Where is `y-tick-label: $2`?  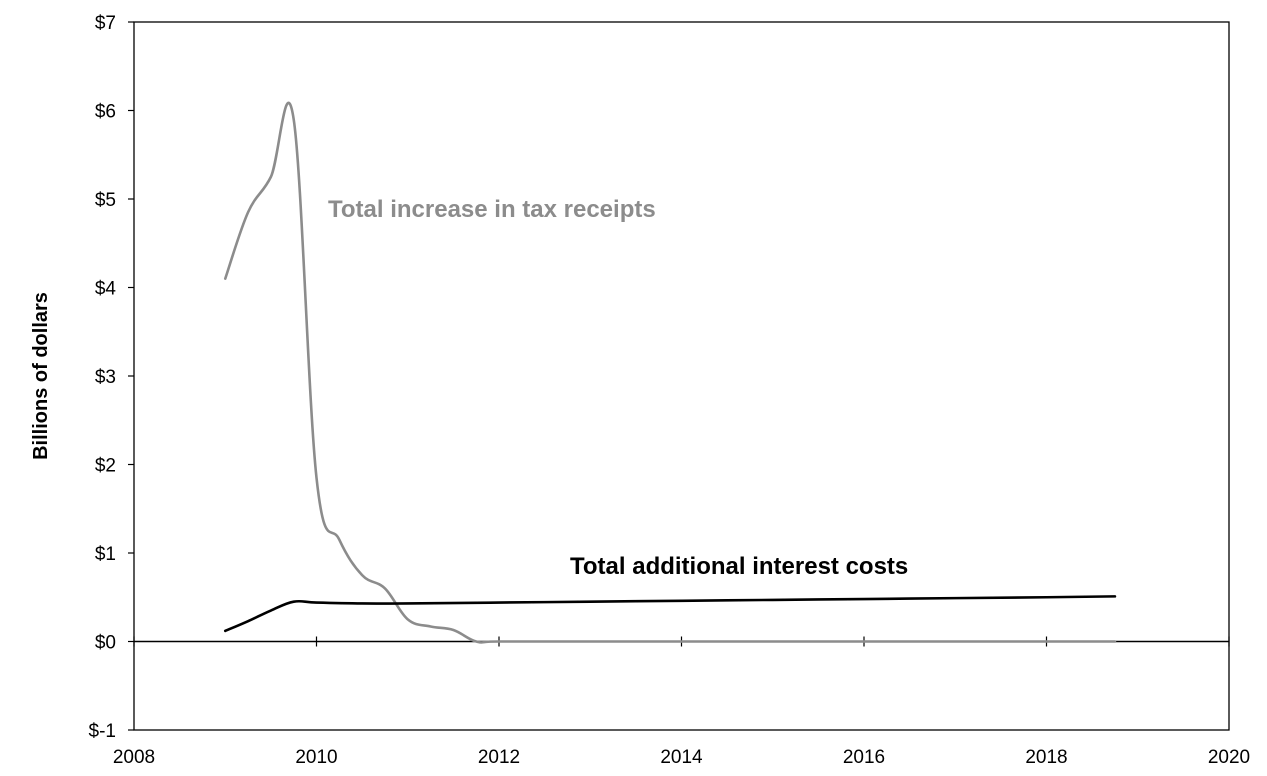
y-tick-label: $2 is located at coordinates (105, 466).